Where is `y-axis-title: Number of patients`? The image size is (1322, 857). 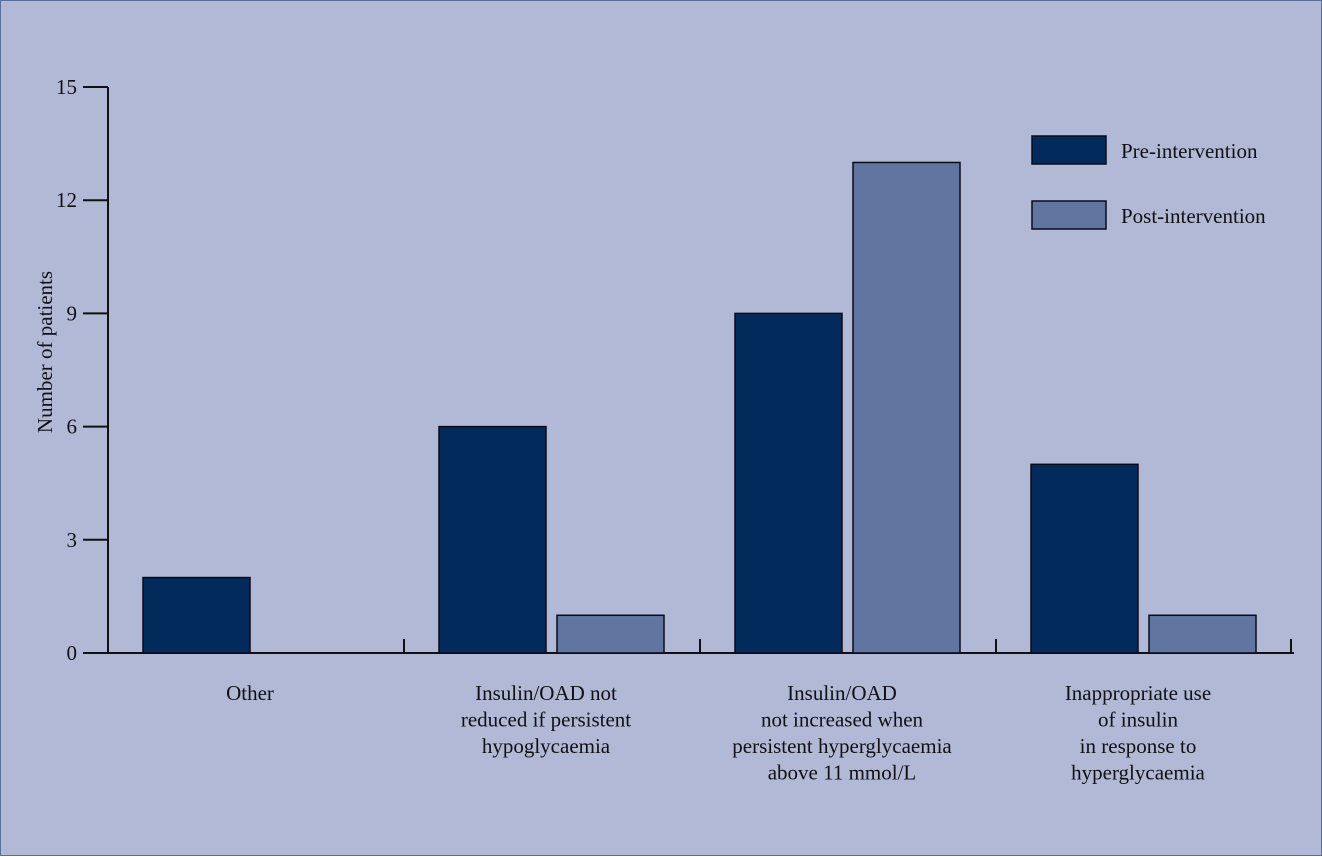 y-axis-title: Number of patients is located at coordinates (45, 352).